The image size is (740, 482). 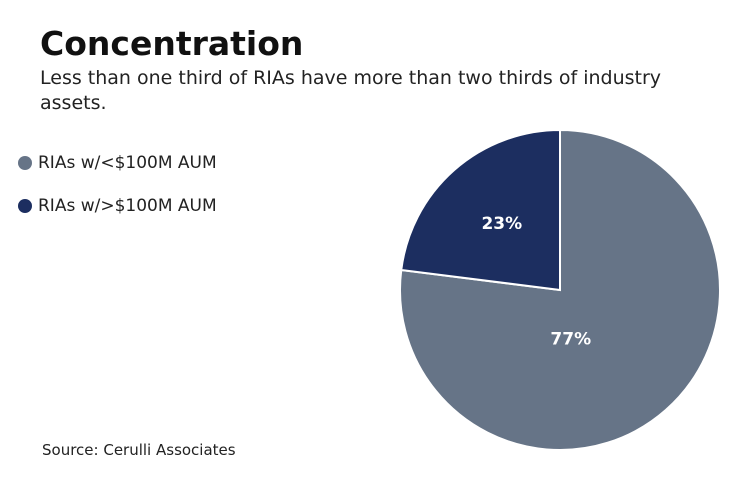 I want to click on source-note: Source: Cerulli Associates, so click(x=139, y=450).